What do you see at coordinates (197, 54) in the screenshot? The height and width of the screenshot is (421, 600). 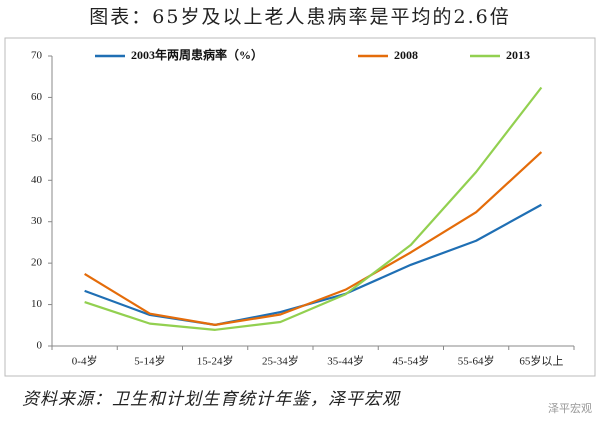 I see `legend-label: 2003年两周患病率（%）` at bounding box center [197, 54].